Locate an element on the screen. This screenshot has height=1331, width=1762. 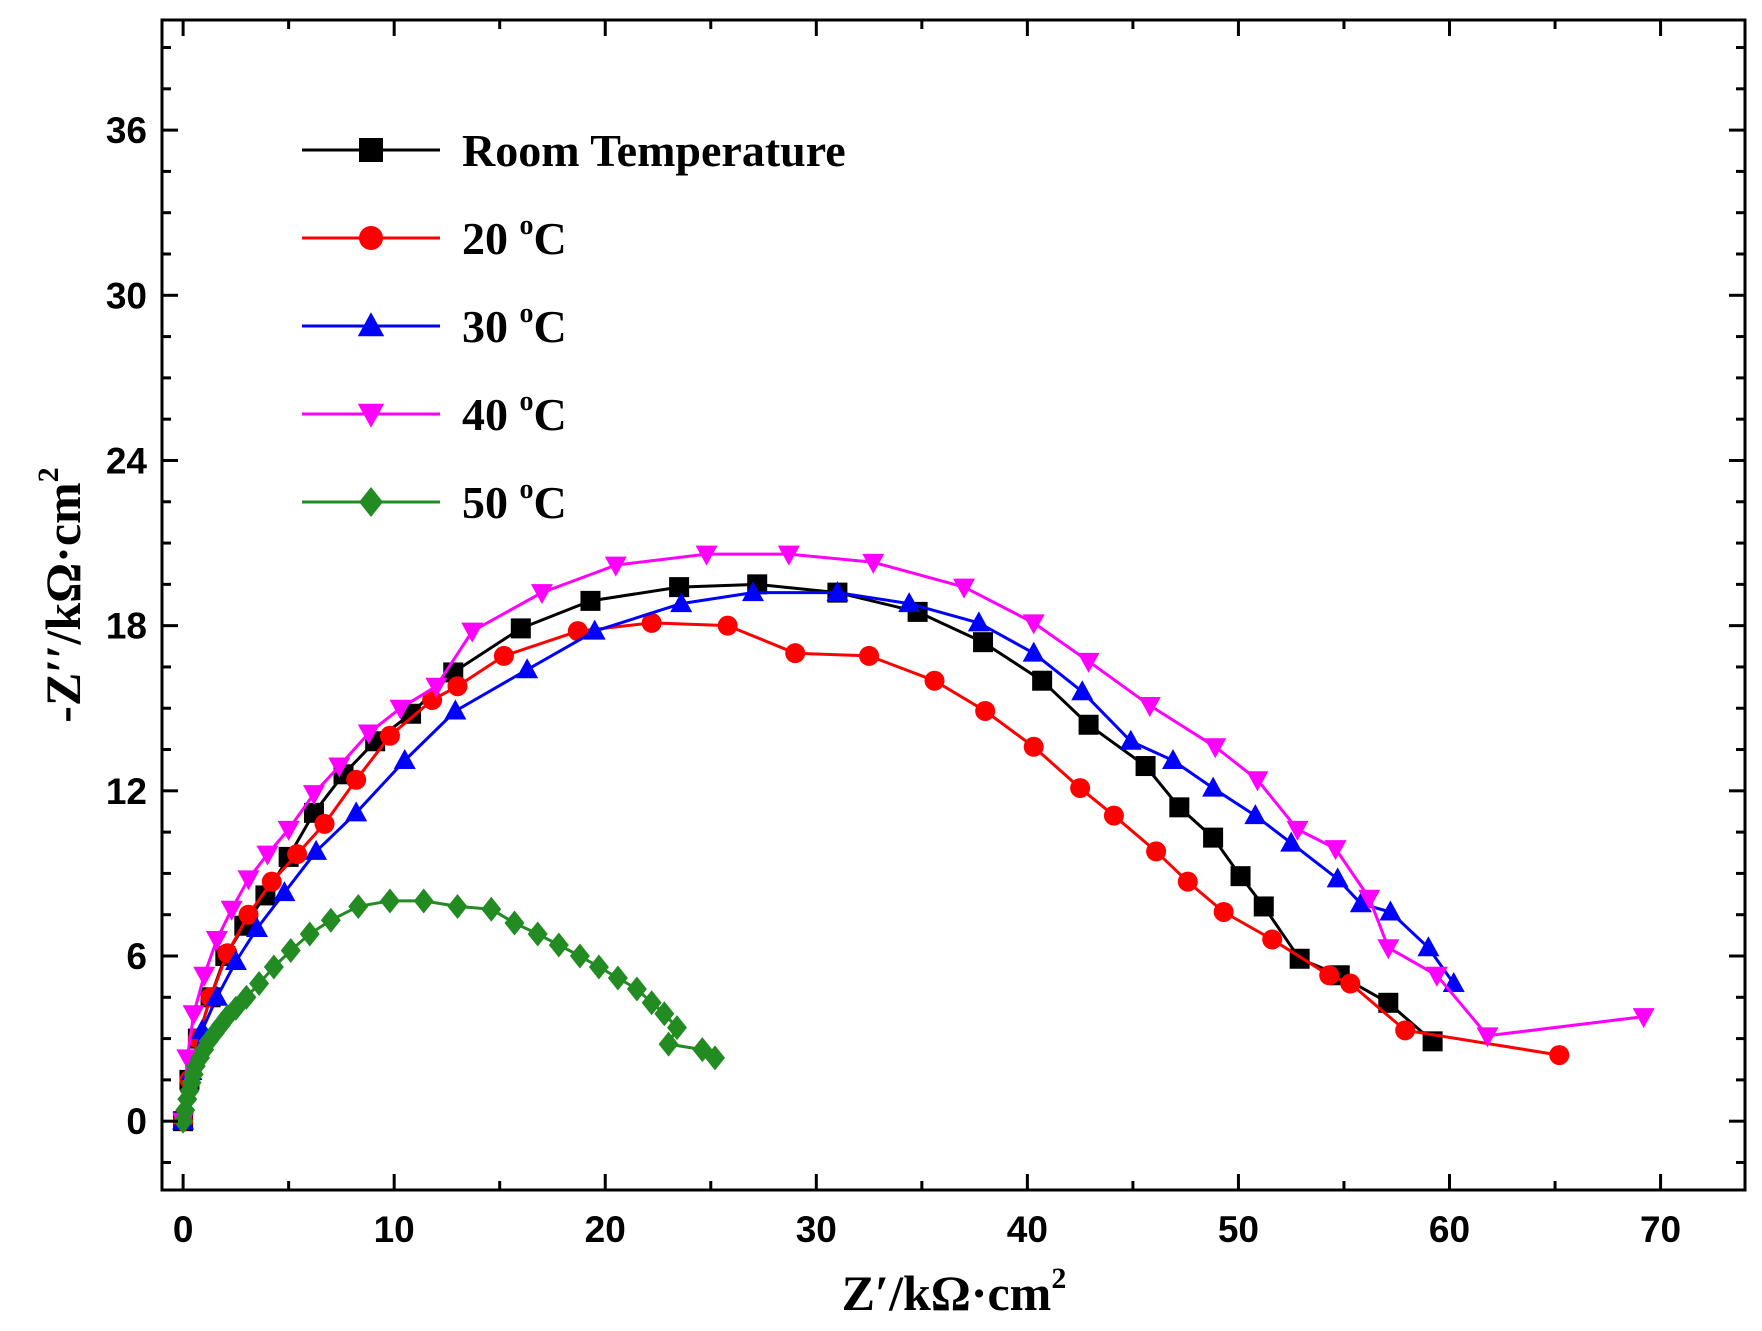
legend-label-tail: C is located at coordinates (550, 326).